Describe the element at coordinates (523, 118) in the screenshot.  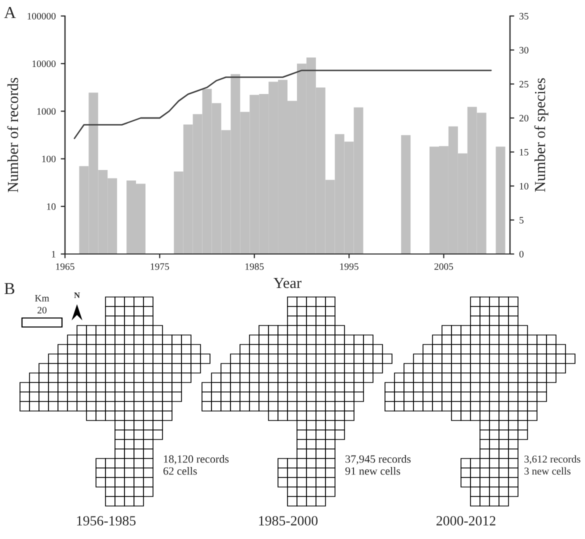
I see `y2-tick-label: 20` at that location.